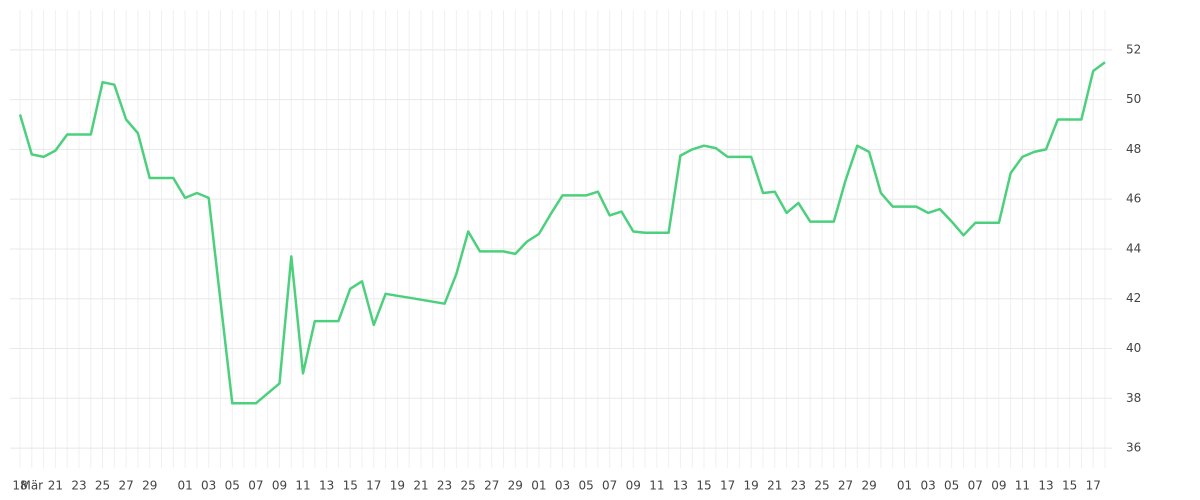  Describe the element at coordinates (1133, 199) in the screenshot. I see `y-tick-label: 46` at that location.